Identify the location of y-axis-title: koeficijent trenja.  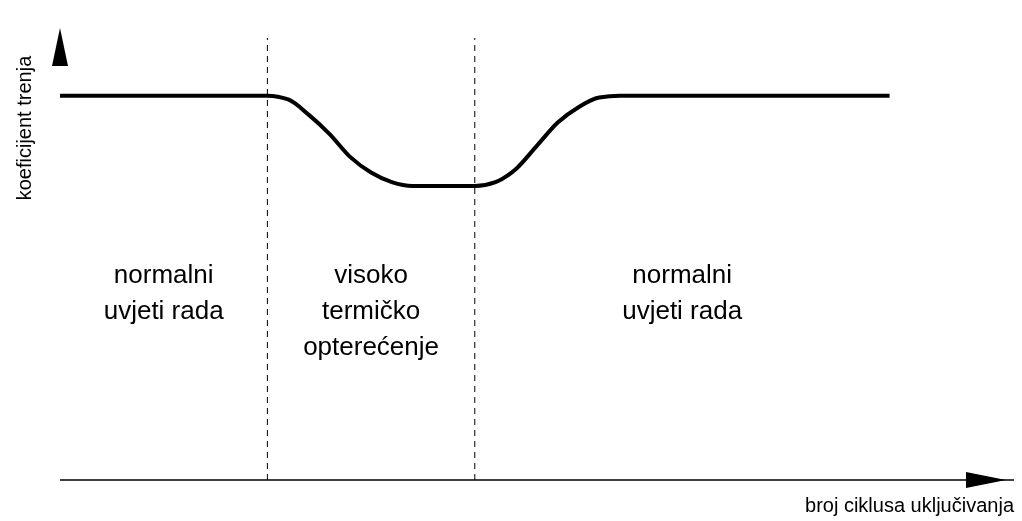
(24, 128).